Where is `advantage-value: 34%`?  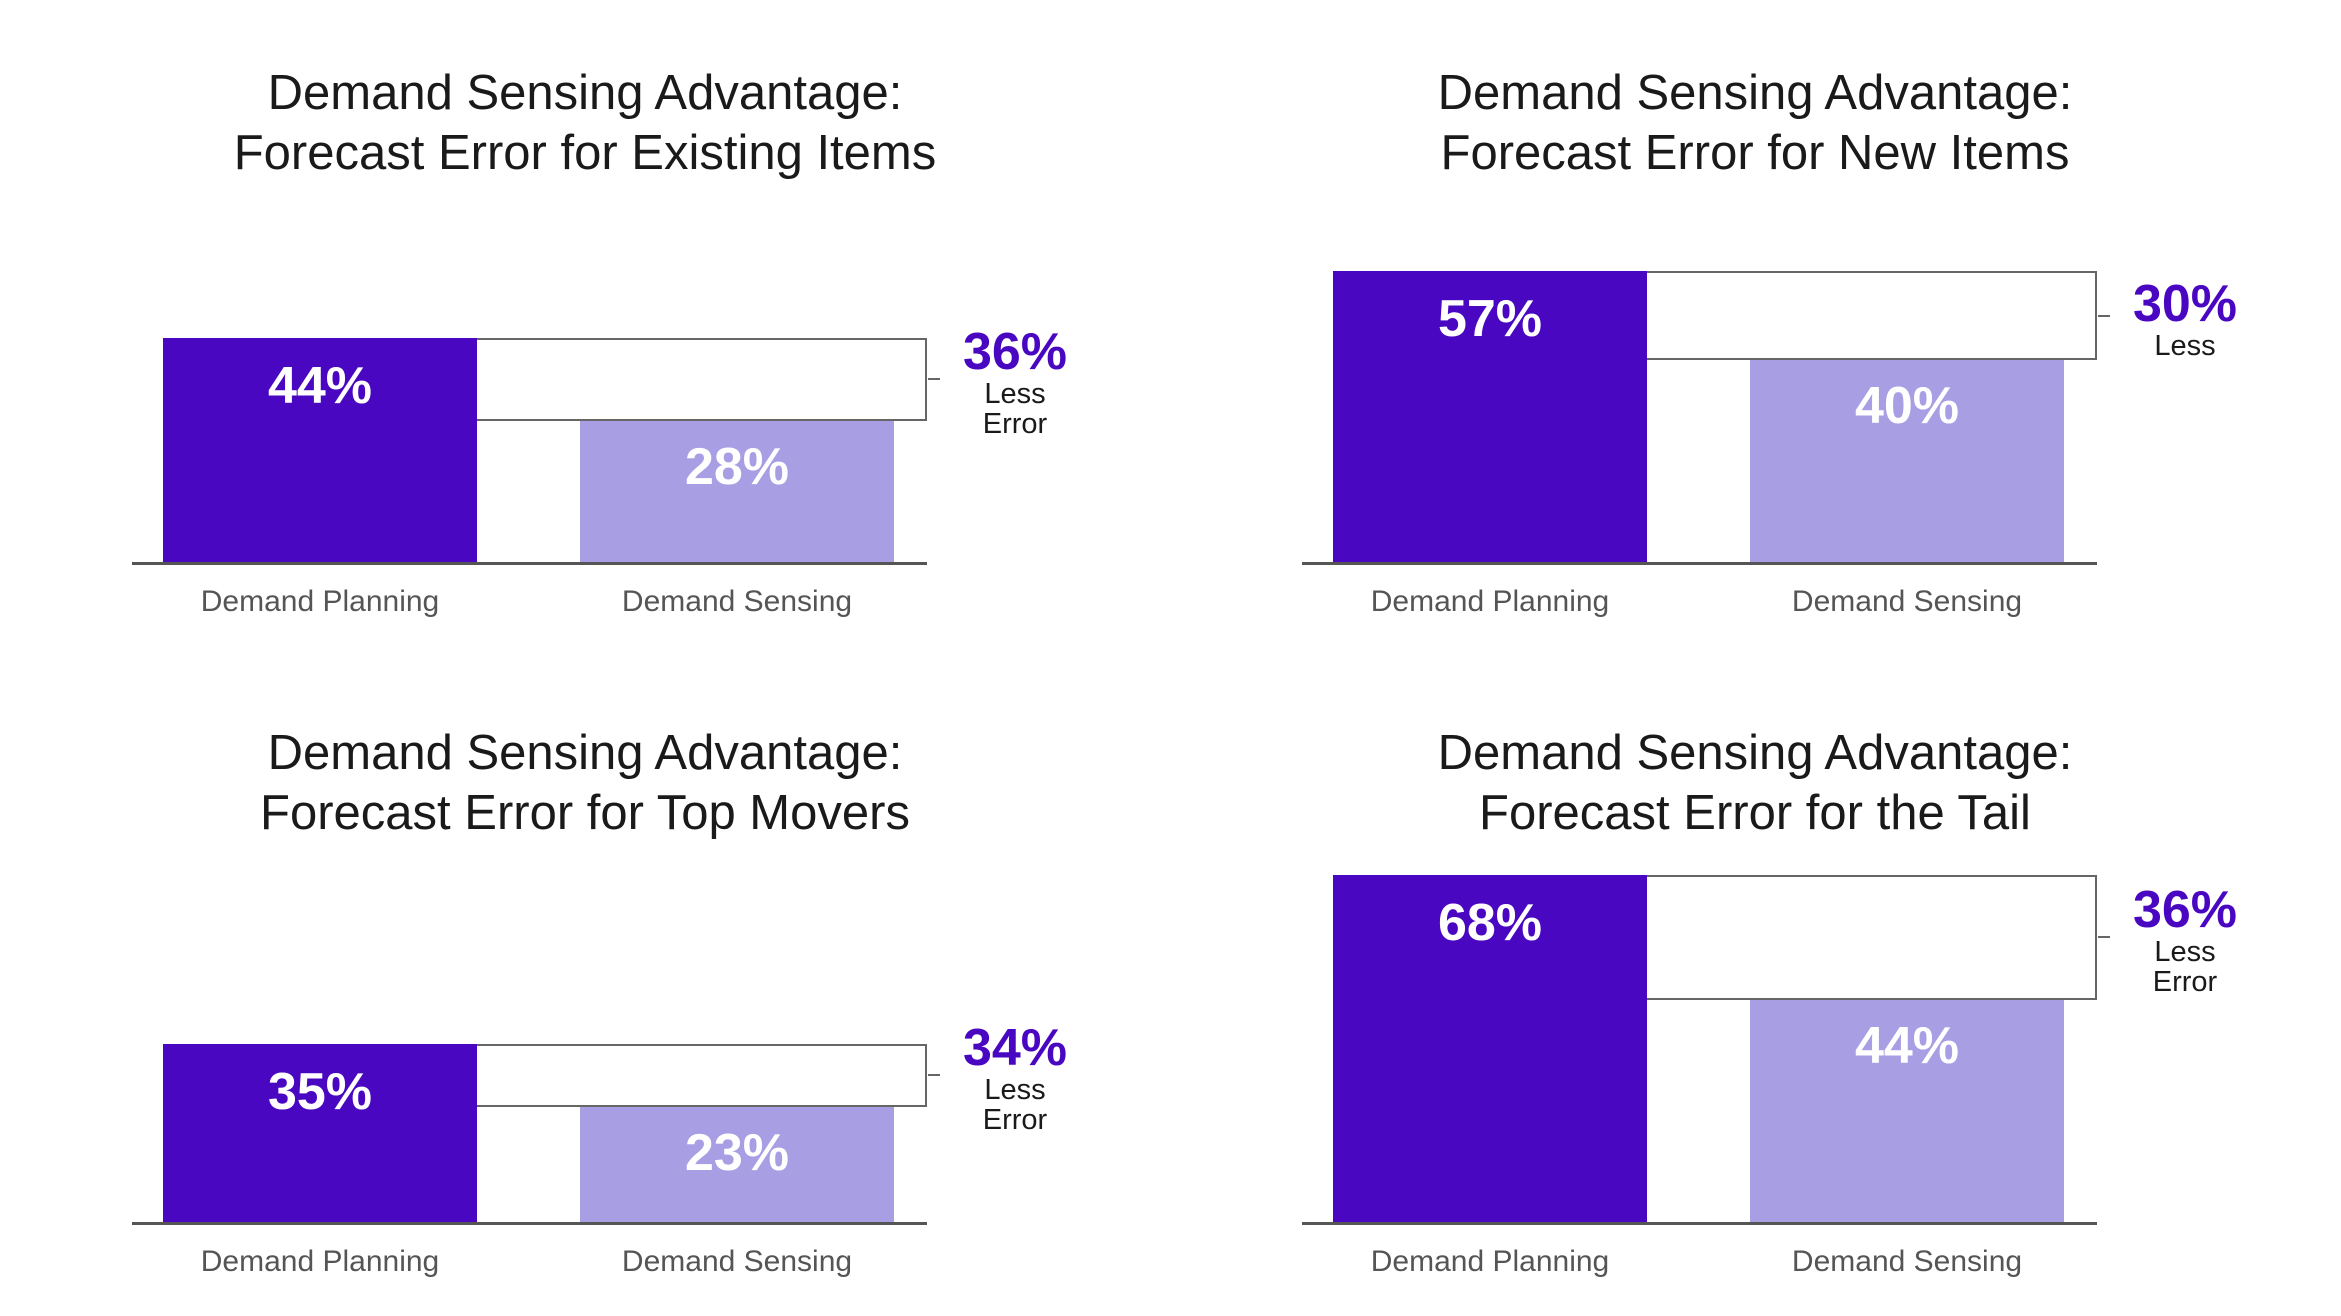
advantage-value: 34% is located at coordinates (1015, 1048).